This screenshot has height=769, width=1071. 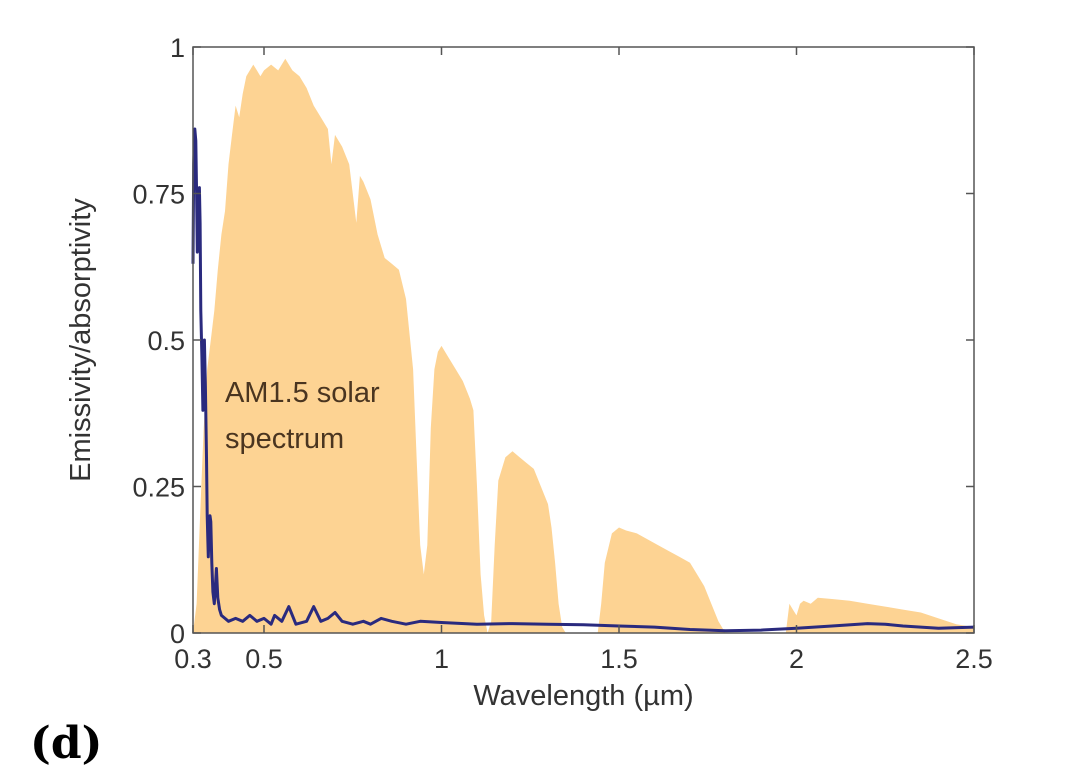 What do you see at coordinates (264, 659) in the screenshot?
I see `x-tick-label: 0.5` at bounding box center [264, 659].